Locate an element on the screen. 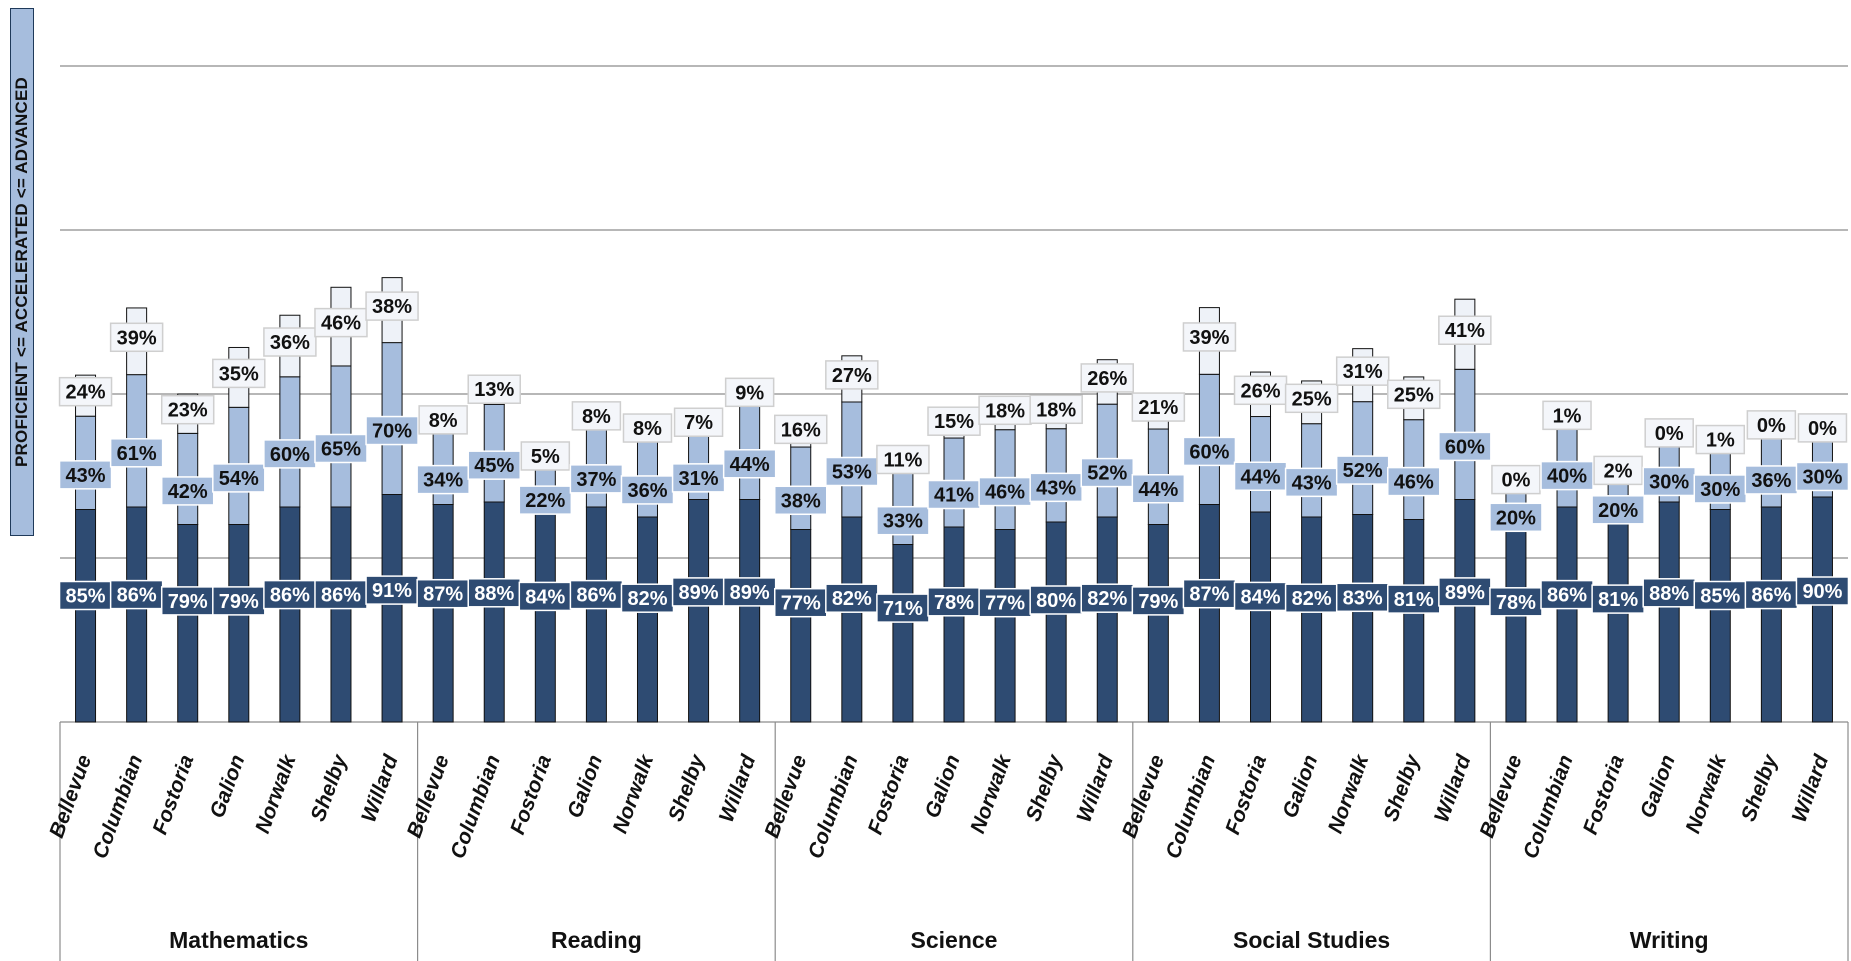 Image resolution: width=1851 pixels, height=961 pixels. data-label-advanced-text: 13% is located at coordinates (494, 390).